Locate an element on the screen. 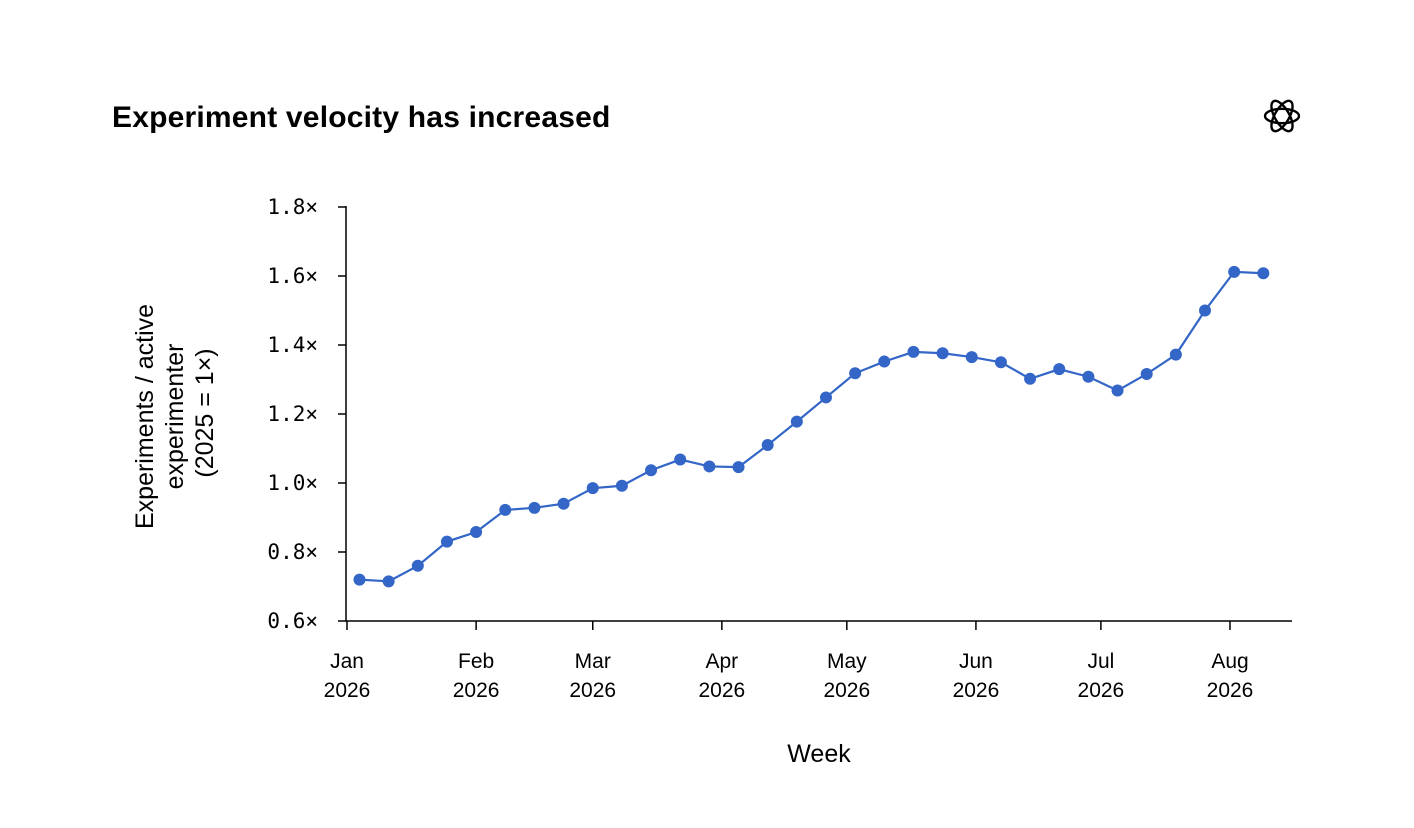 The width and height of the screenshot is (1414, 828). x-tick-label: Jun 2026 is located at coordinates (976, 676).